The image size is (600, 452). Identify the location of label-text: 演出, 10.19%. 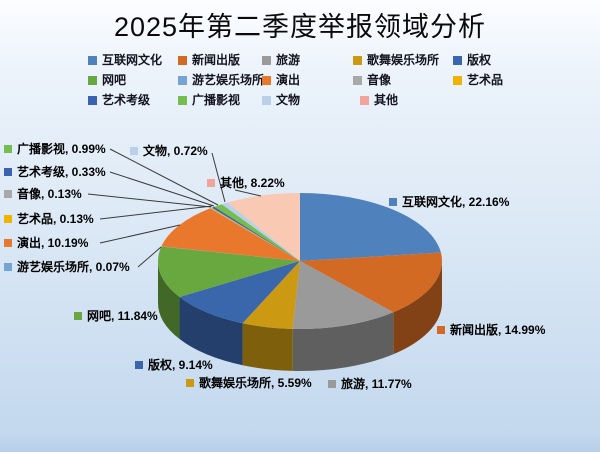
(53, 243).